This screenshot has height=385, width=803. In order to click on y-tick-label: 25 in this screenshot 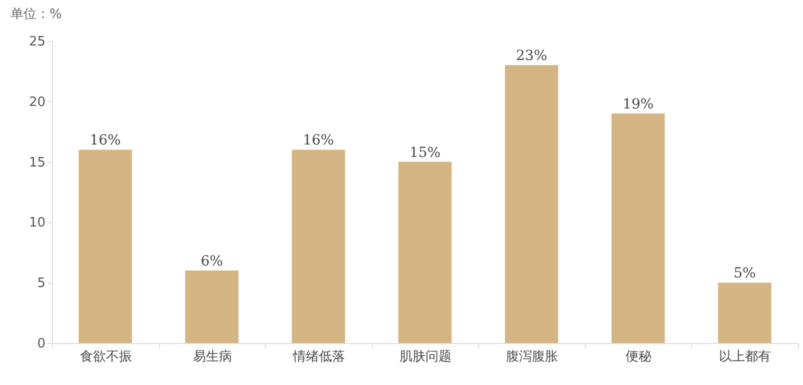, I will do `click(37, 42)`.